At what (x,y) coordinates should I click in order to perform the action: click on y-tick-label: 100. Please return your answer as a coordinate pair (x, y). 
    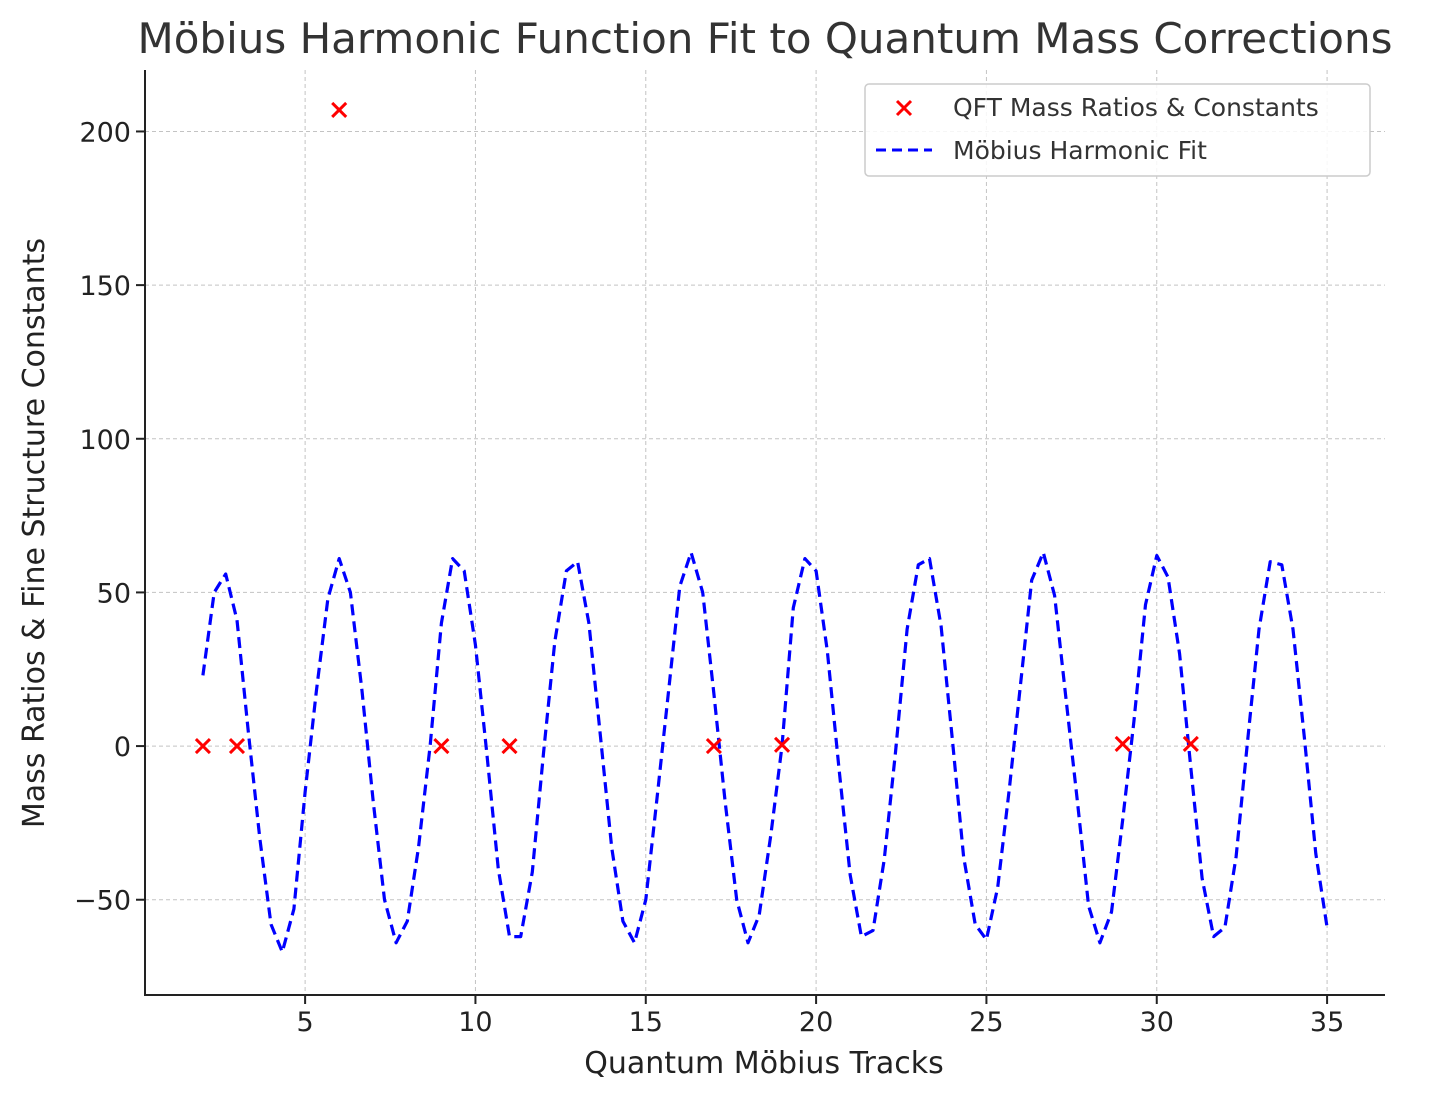
    Looking at the image, I should click on (105, 440).